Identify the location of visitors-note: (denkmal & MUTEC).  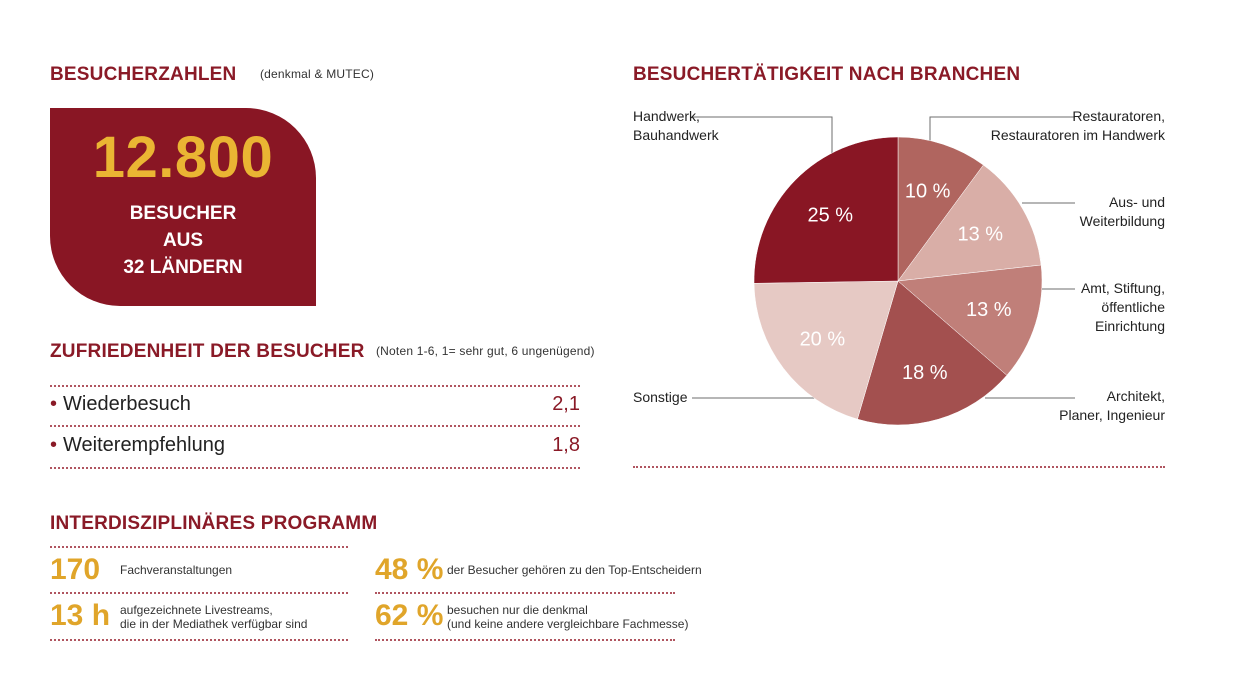
(317, 74).